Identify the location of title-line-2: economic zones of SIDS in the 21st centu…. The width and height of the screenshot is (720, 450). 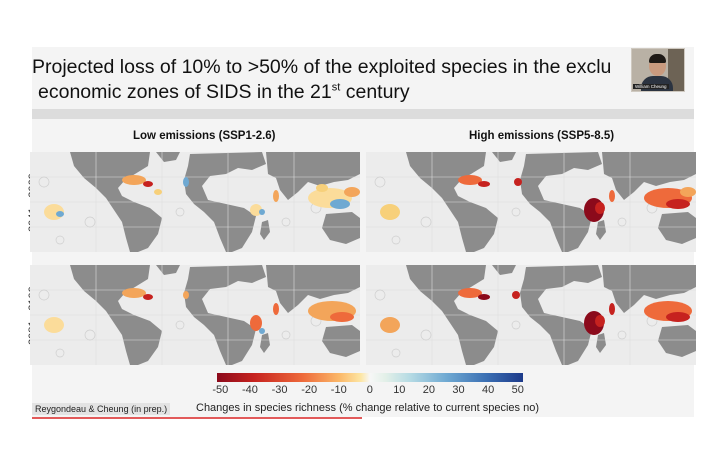
(224, 92).